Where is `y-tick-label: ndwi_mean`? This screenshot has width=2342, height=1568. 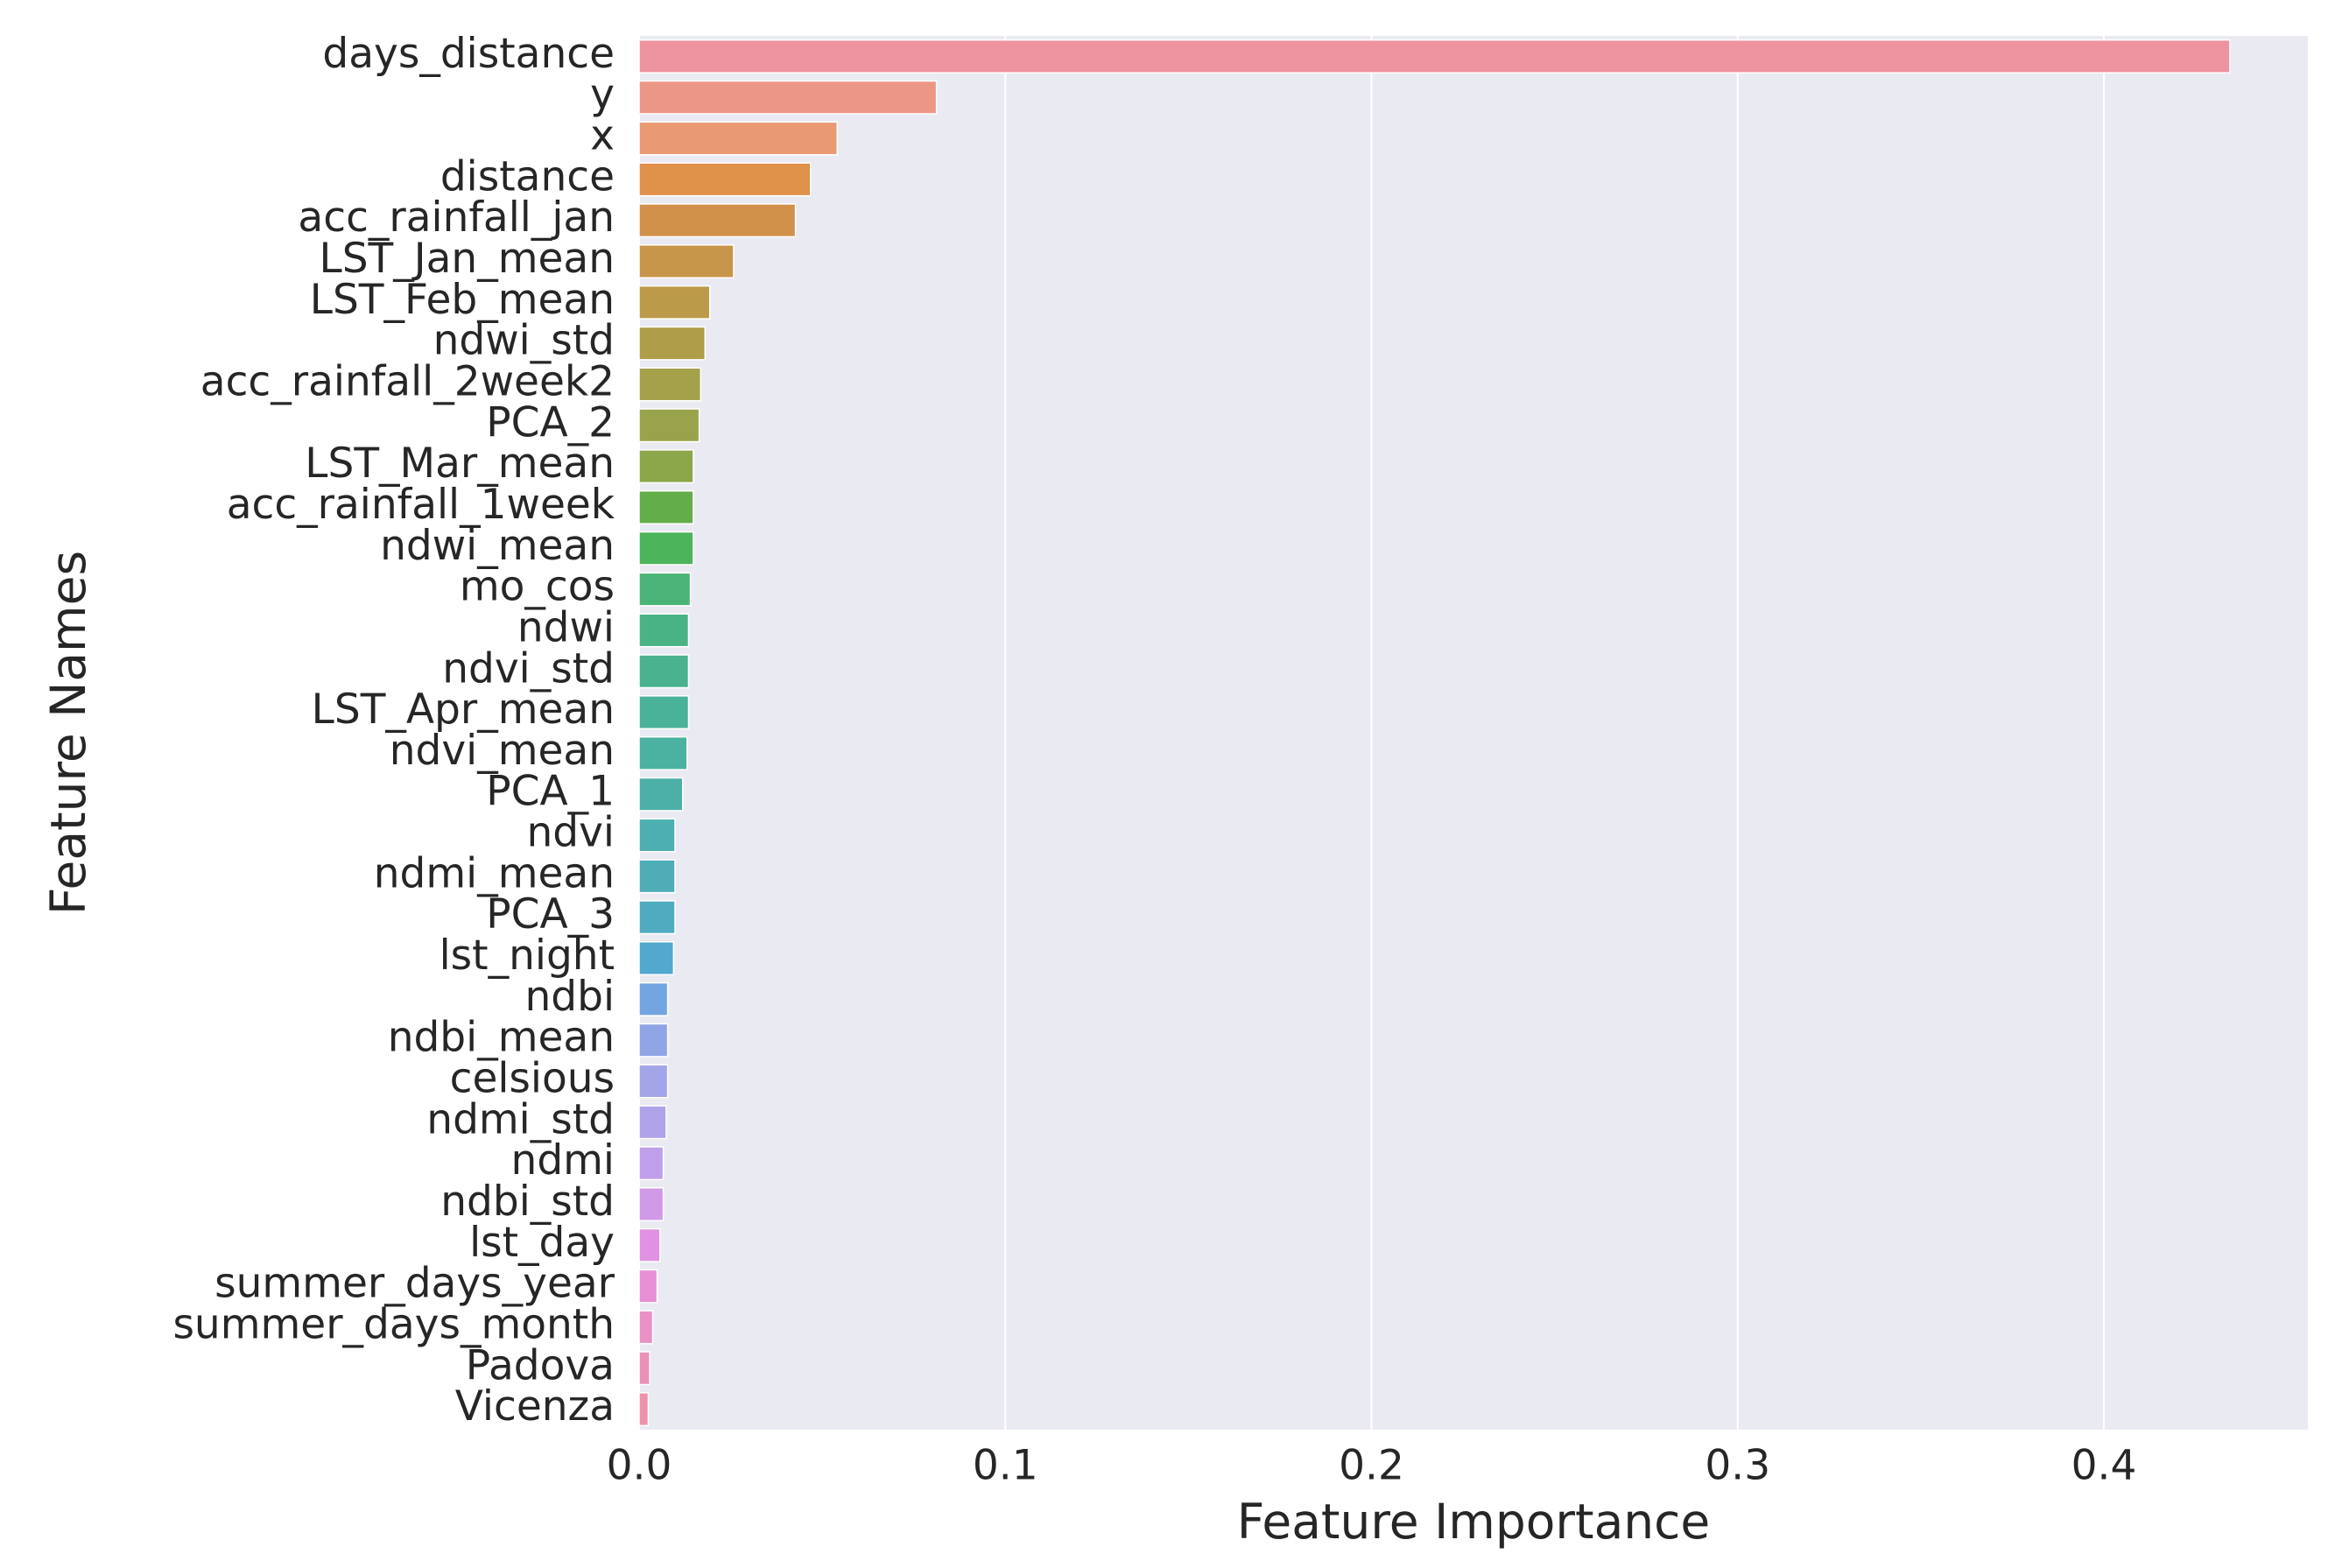
y-tick-label: ndwi_mean is located at coordinates (497, 546).